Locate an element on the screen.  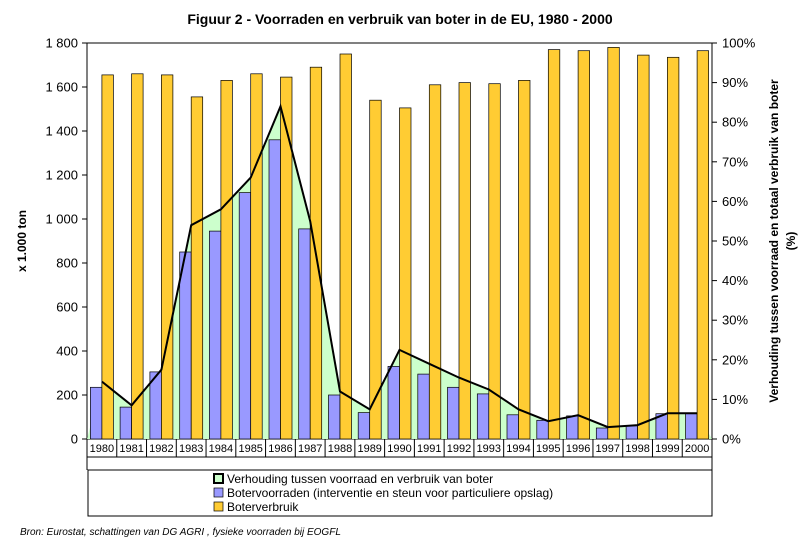
category-label-1992: 1992 is located at coordinates (459, 449).